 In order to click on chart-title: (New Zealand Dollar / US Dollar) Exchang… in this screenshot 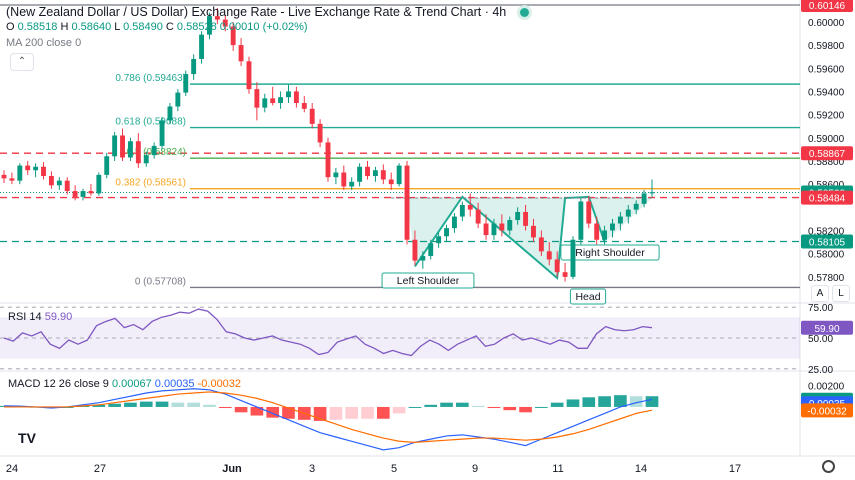, I will do `click(256, 12)`.